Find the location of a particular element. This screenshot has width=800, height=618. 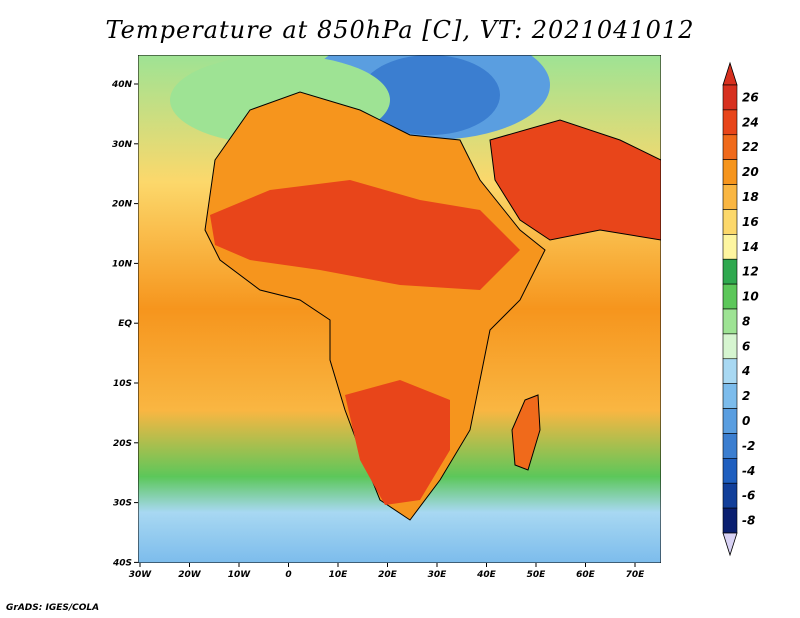

colorbar-label: -4 is located at coordinates (748, 471).